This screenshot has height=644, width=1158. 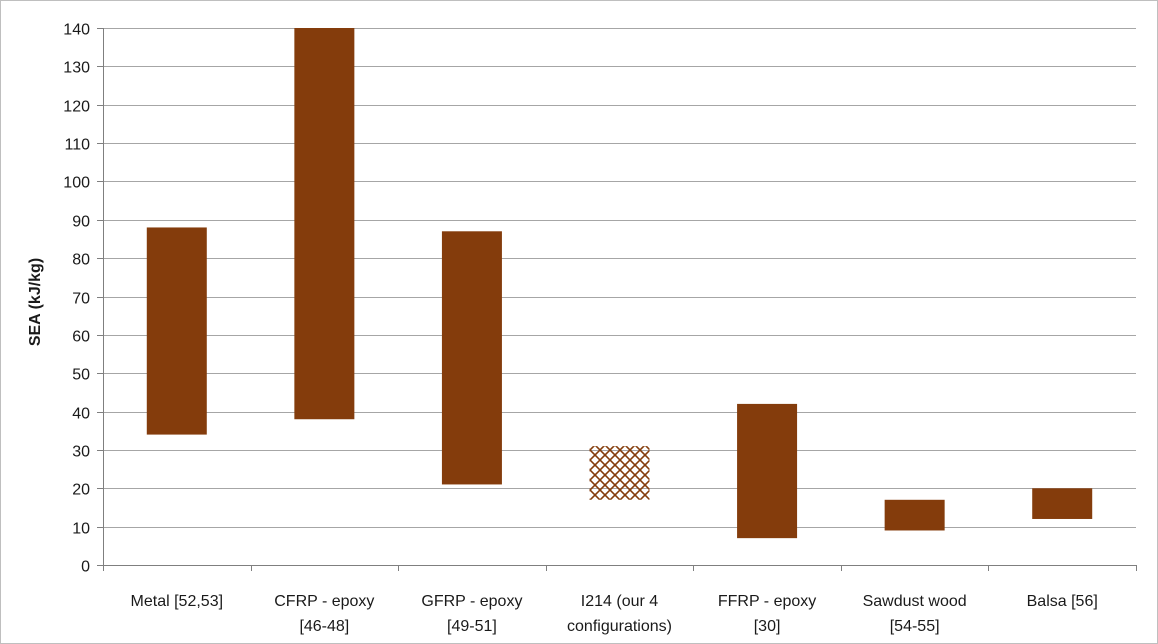 I want to click on x-tick-label: I214 (our 4 configurations), so click(x=619, y=614).